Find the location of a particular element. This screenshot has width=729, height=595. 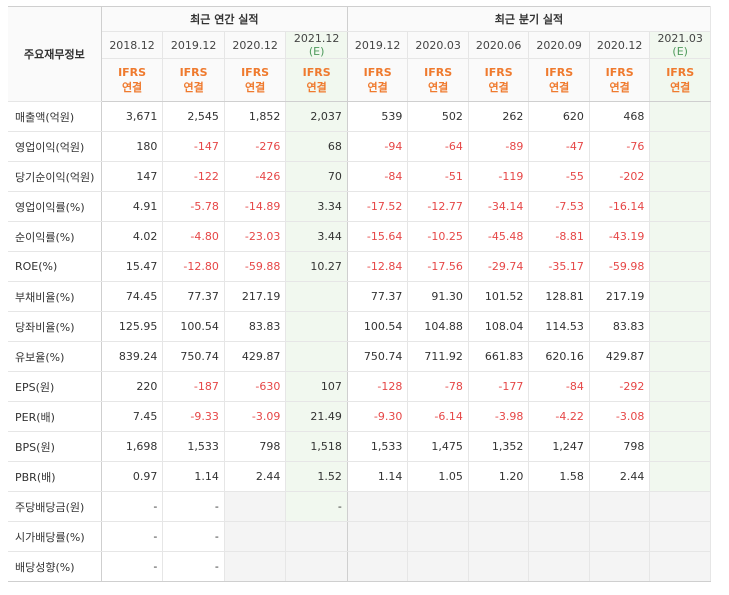

annual-value-cell: 217.19 is located at coordinates (255, 296).